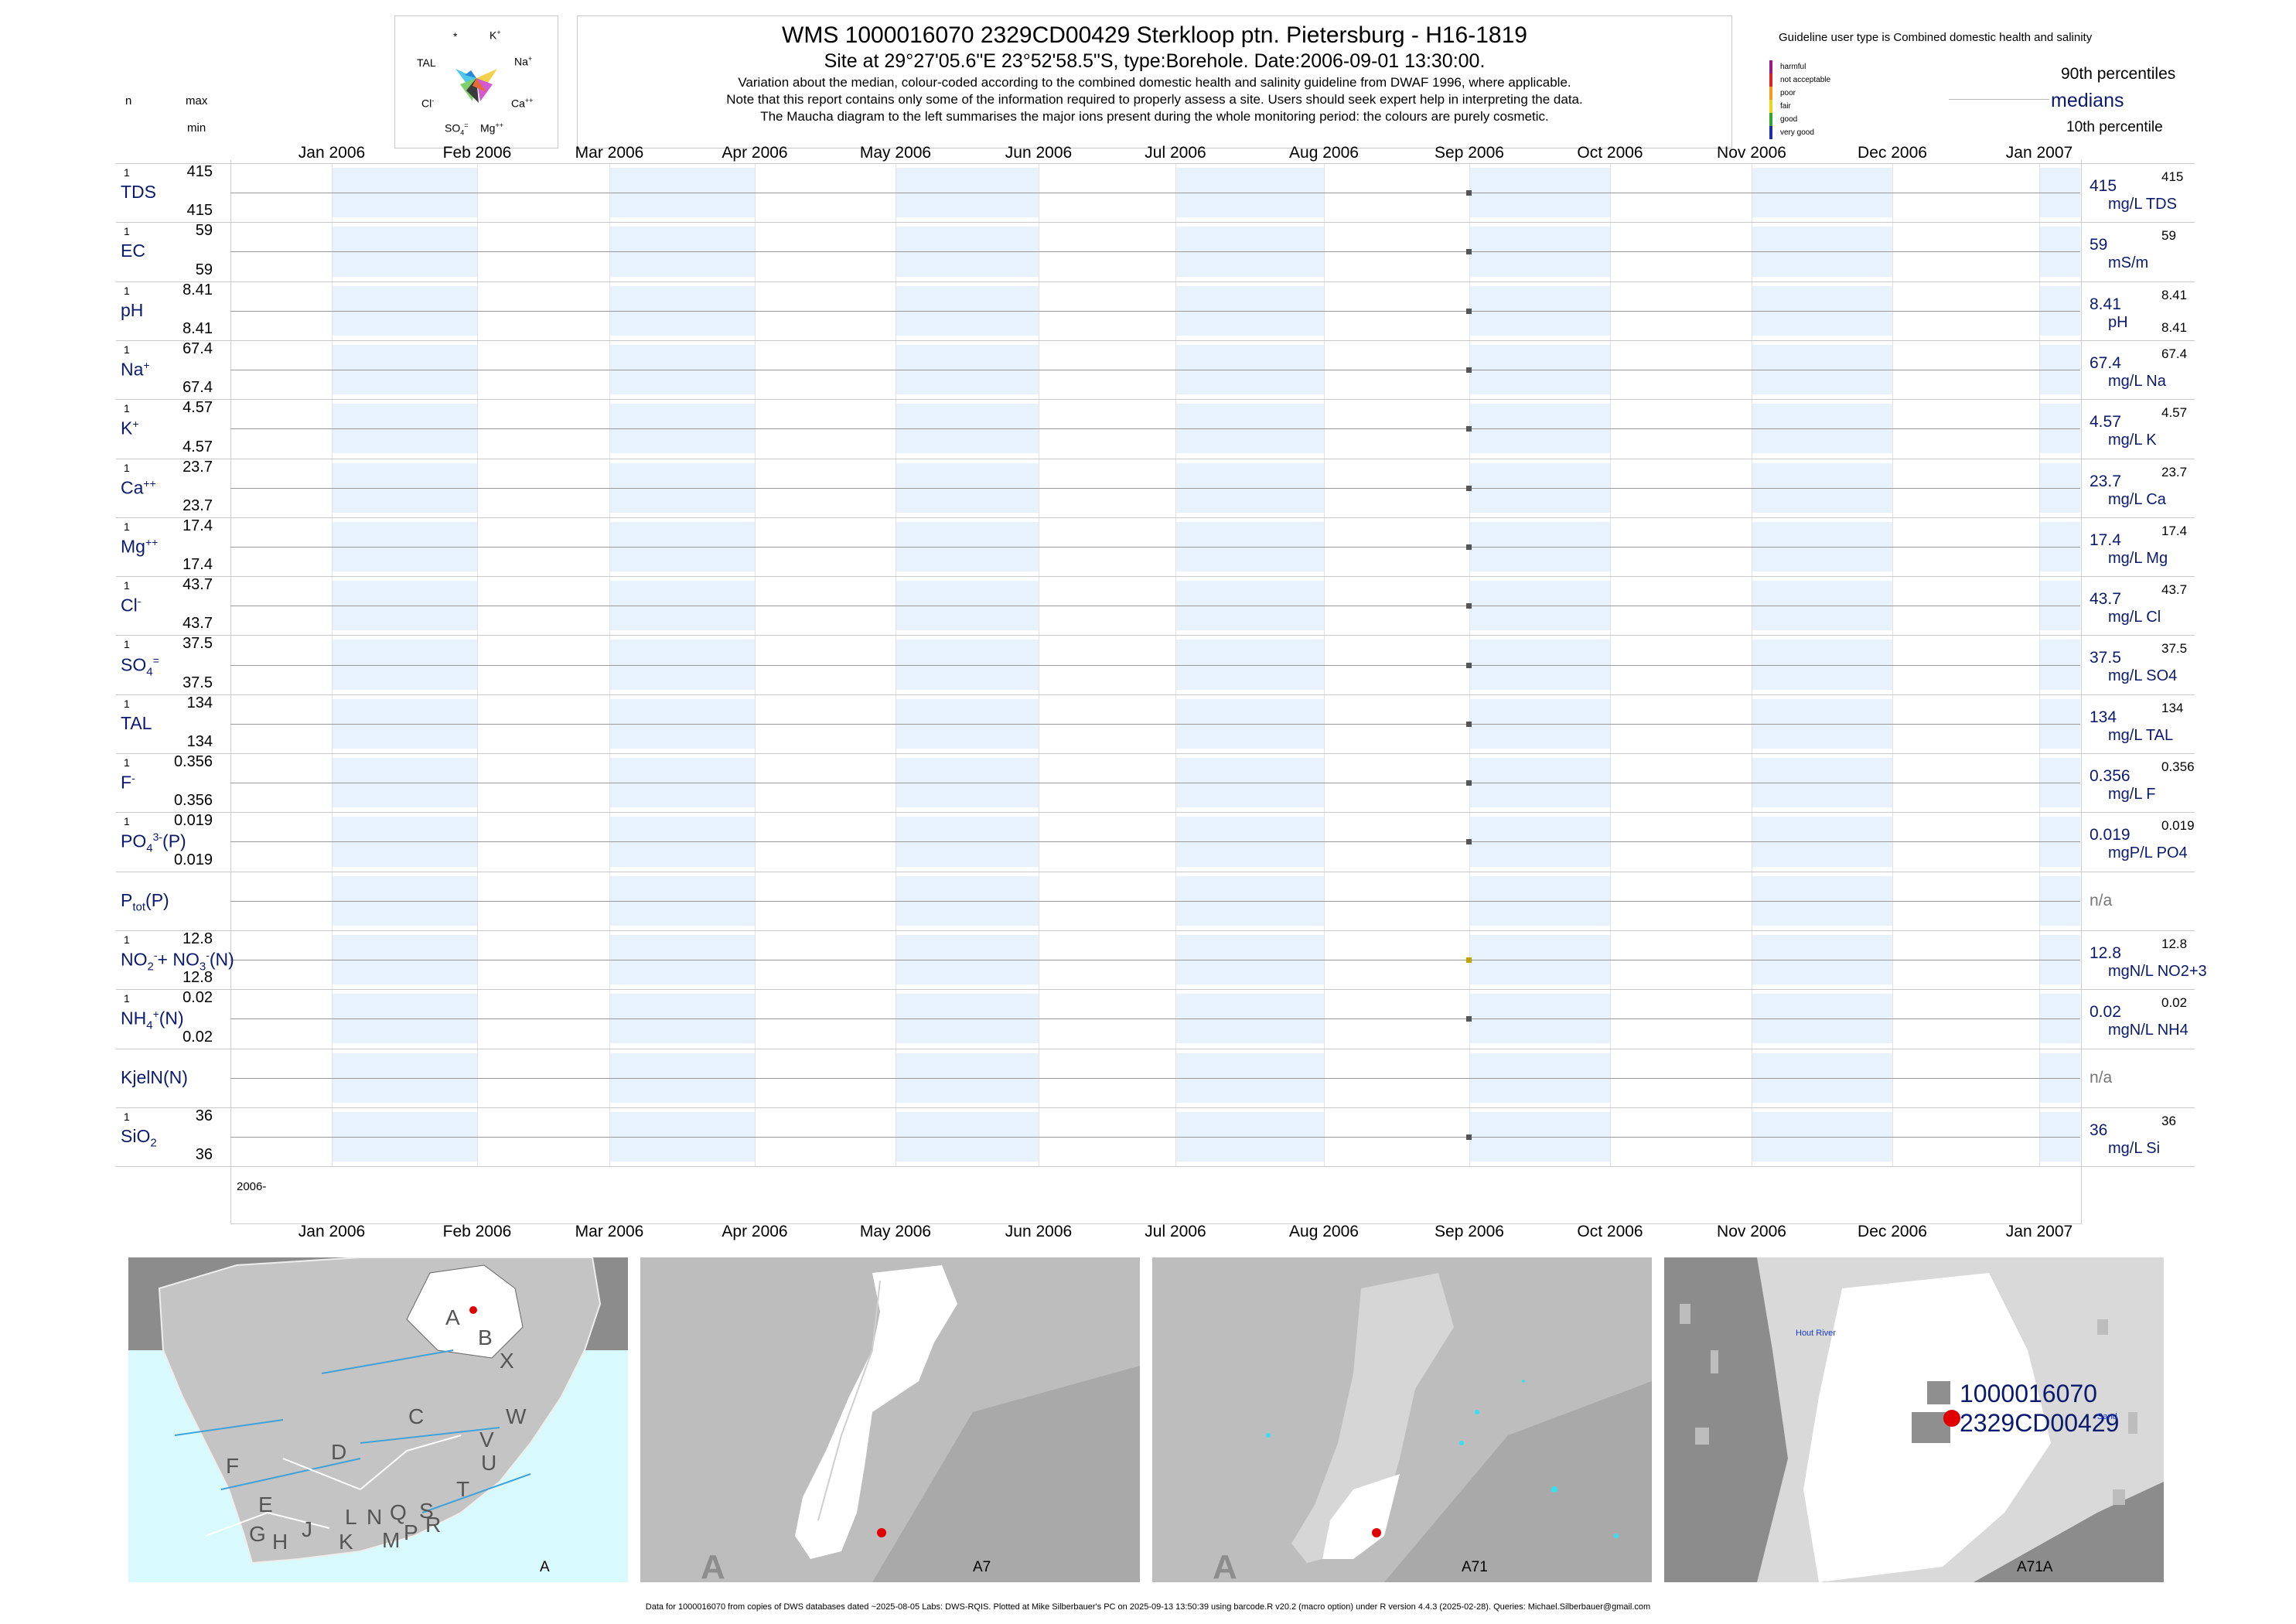  I want to click on row-parameter-name: F-, so click(128, 782).